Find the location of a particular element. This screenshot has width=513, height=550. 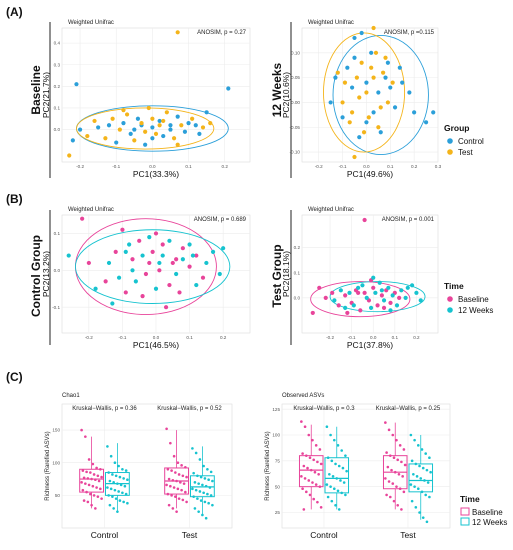

legend-title: Group is located at coordinates (457, 128).